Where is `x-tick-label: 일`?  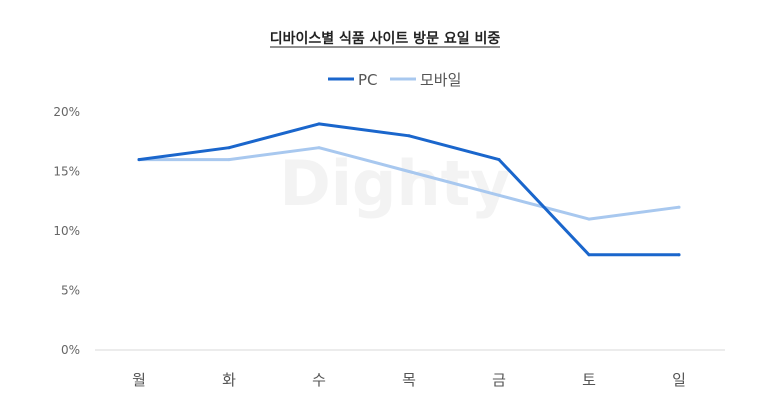
x-tick-label: 일 is located at coordinates (679, 380).